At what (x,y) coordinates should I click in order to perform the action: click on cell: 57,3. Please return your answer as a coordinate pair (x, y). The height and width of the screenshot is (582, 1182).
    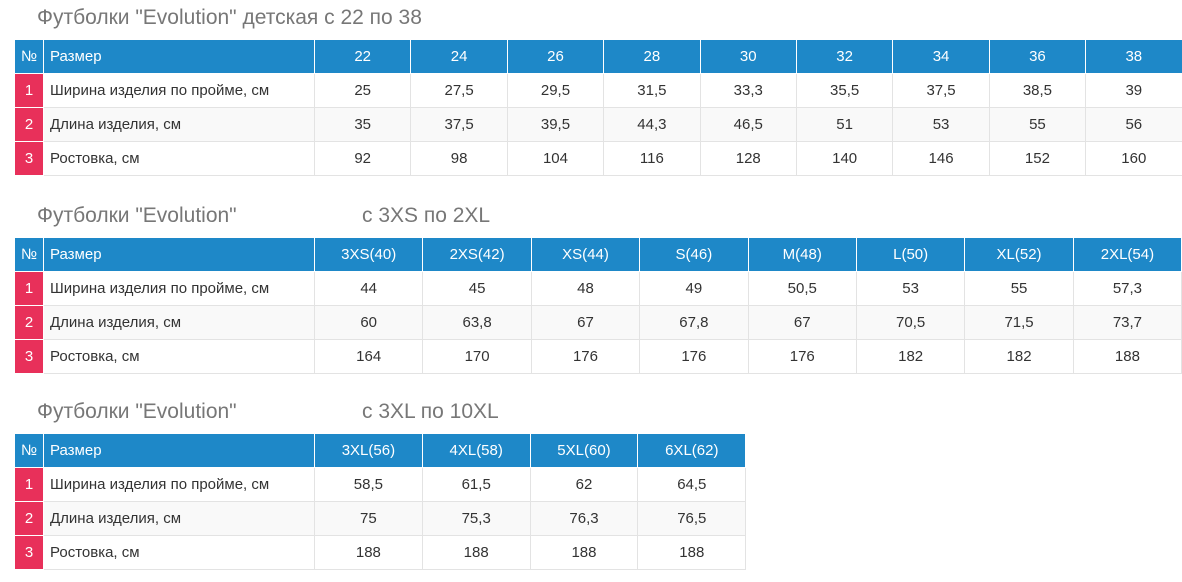
    Looking at the image, I should click on (1127, 288).